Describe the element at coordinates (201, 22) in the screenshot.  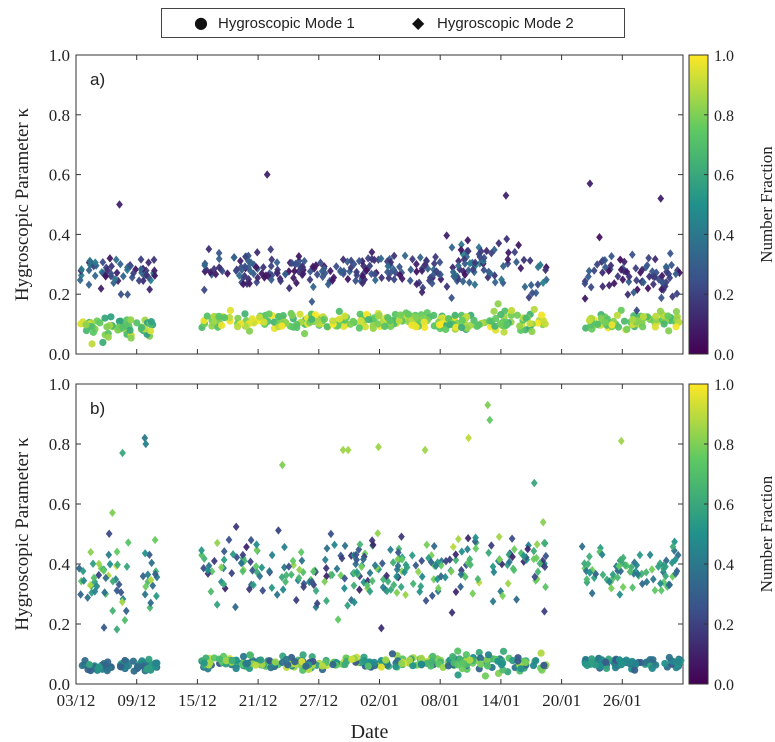
I see `circle-marker-icon: ●` at that location.